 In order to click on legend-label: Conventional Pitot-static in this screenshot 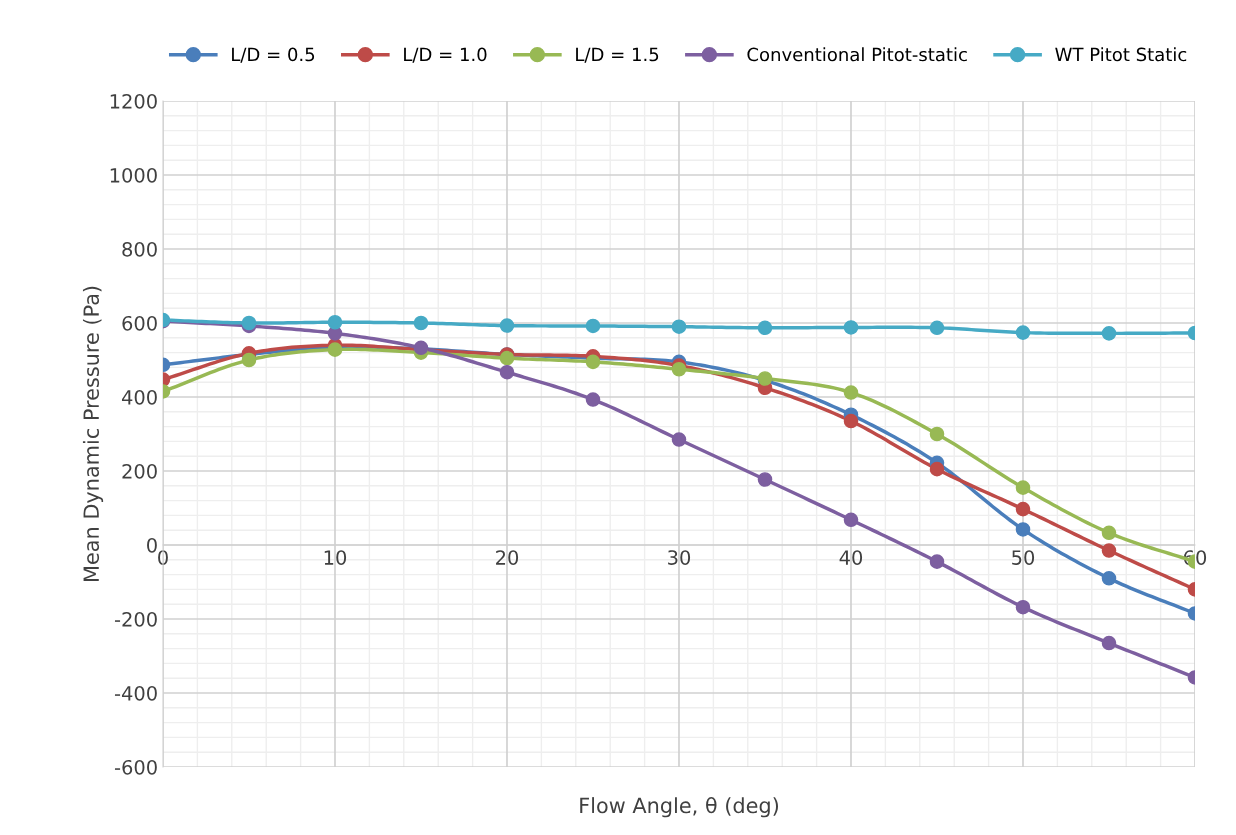, I will do `click(857, 54)`.